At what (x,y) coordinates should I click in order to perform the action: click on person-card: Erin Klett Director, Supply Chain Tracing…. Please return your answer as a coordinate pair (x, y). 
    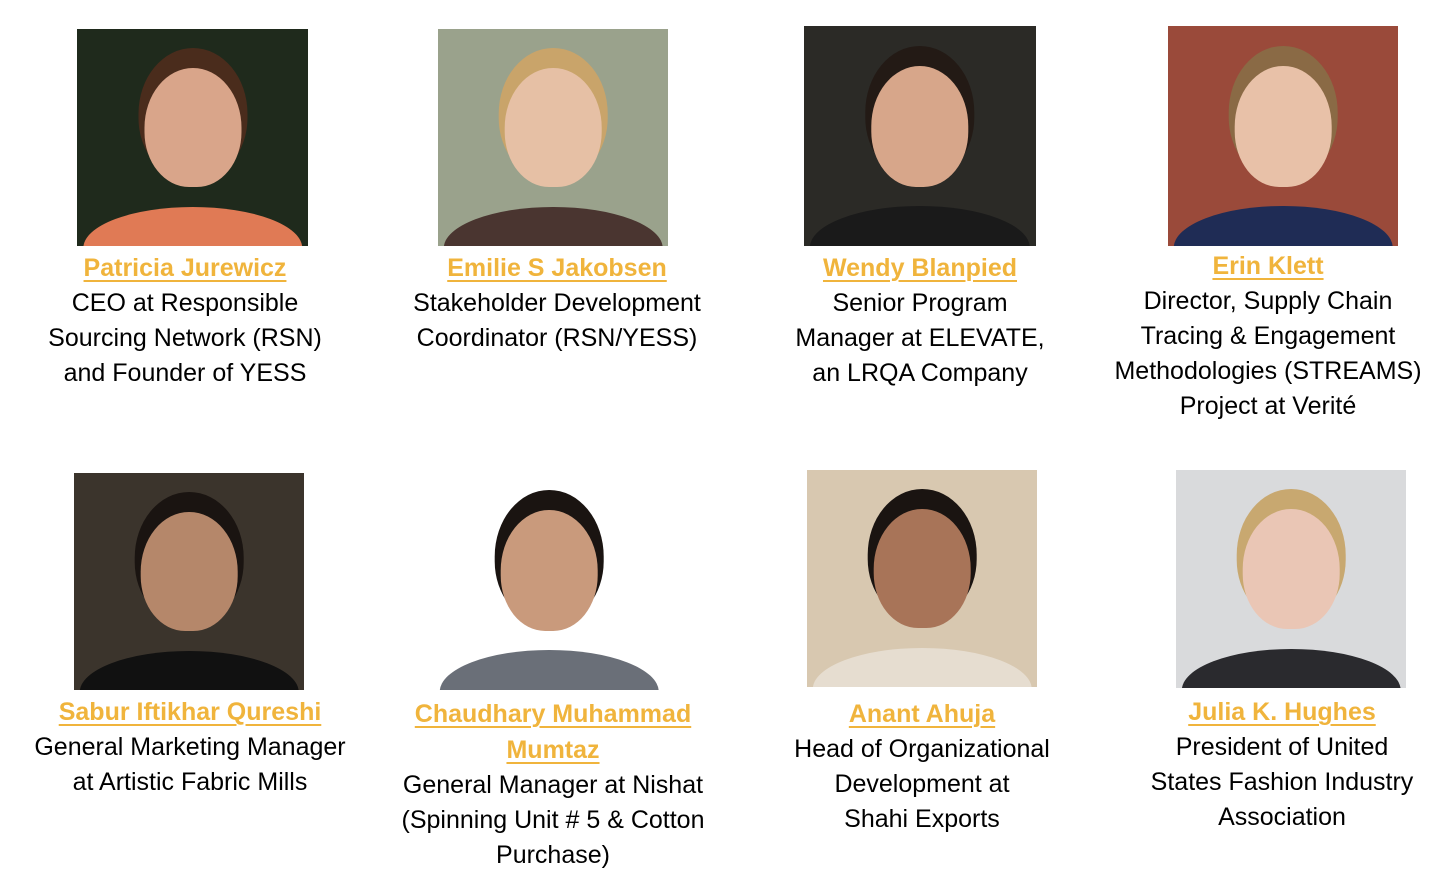
    Looking at the image, I should click on (1266, 336).